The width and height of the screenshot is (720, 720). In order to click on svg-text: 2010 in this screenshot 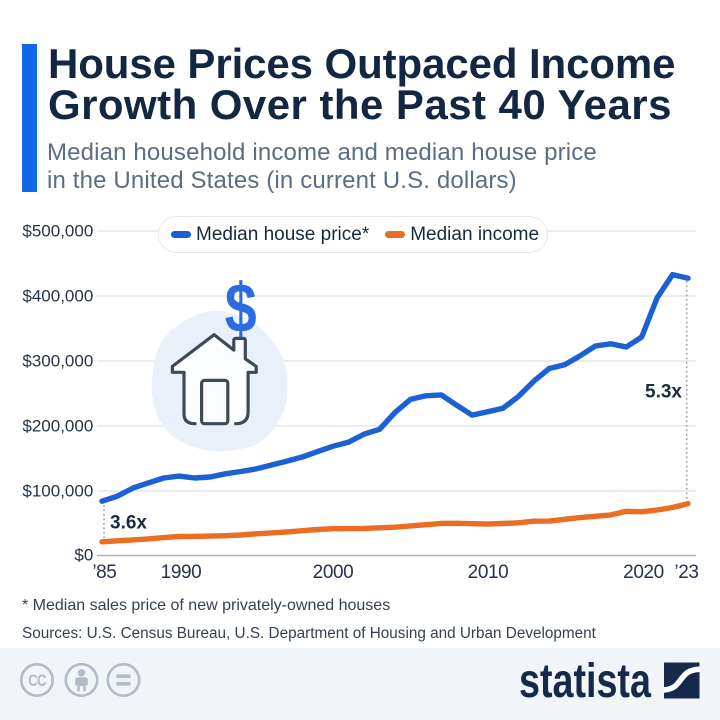, I will do `click(488, 572)`.